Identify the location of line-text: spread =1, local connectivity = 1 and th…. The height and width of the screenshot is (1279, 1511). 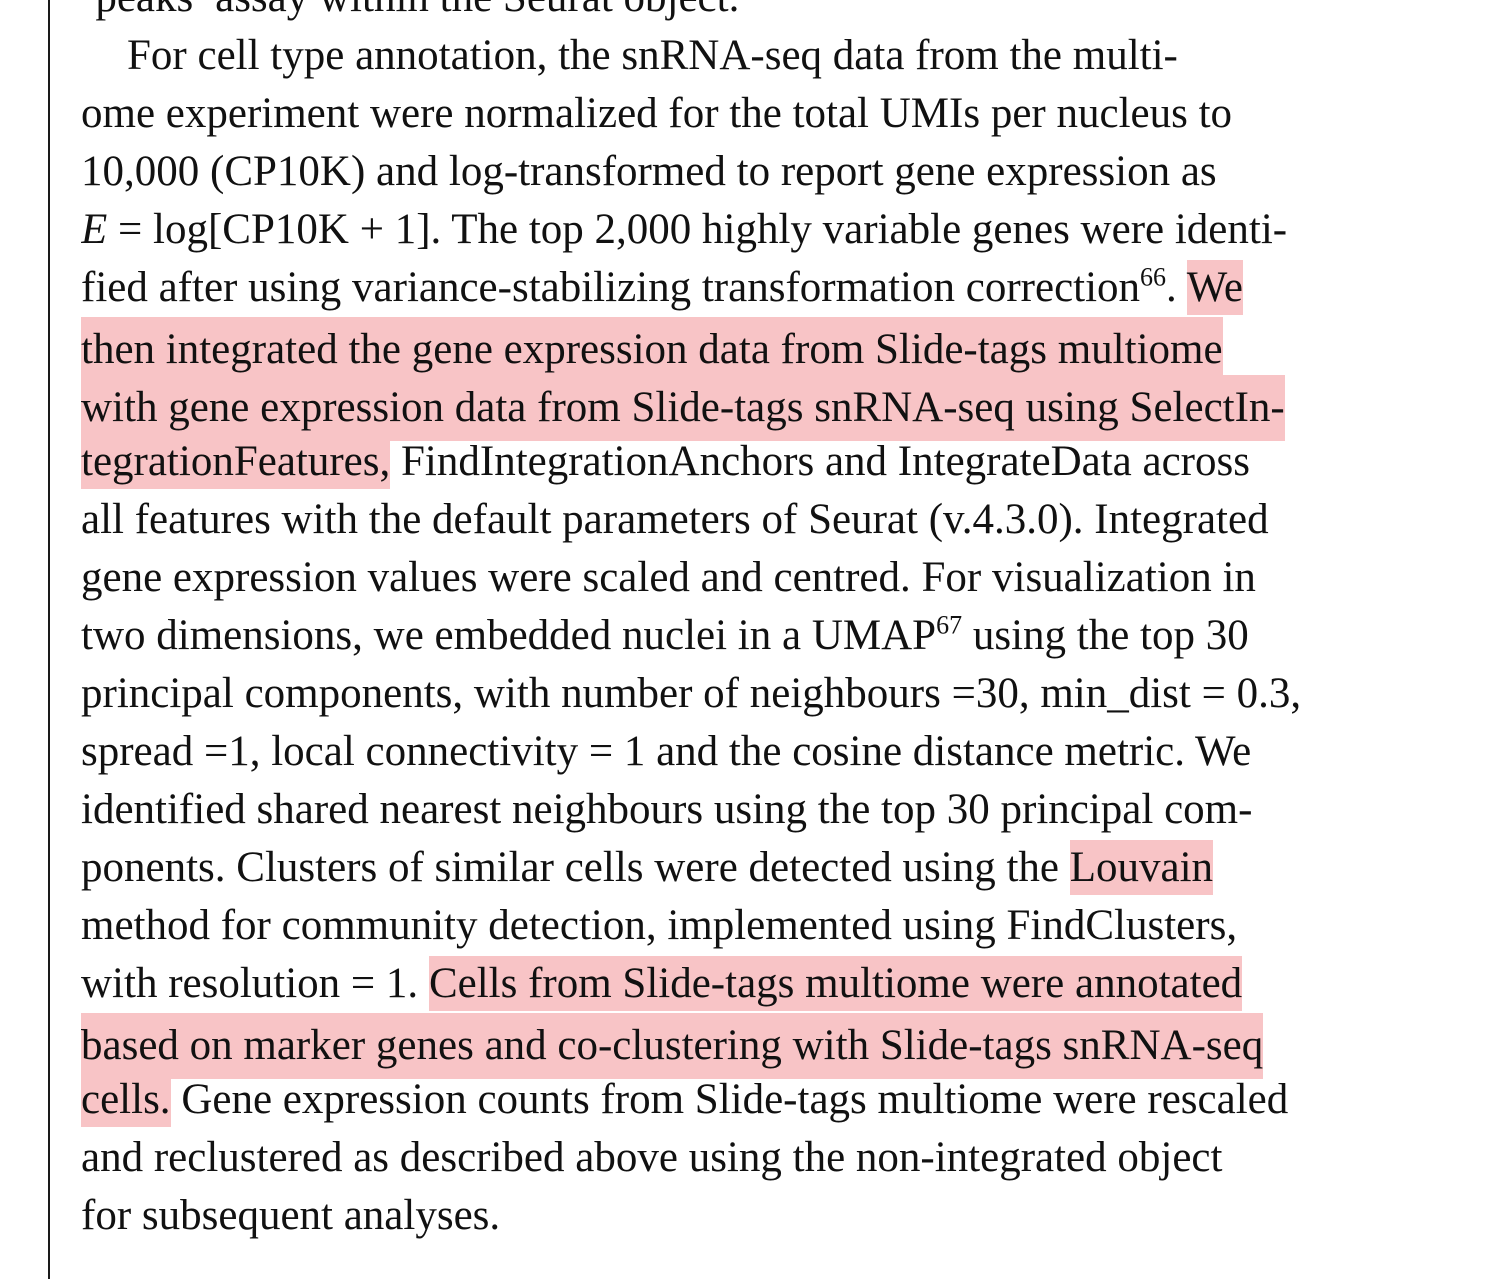
(666, 751).